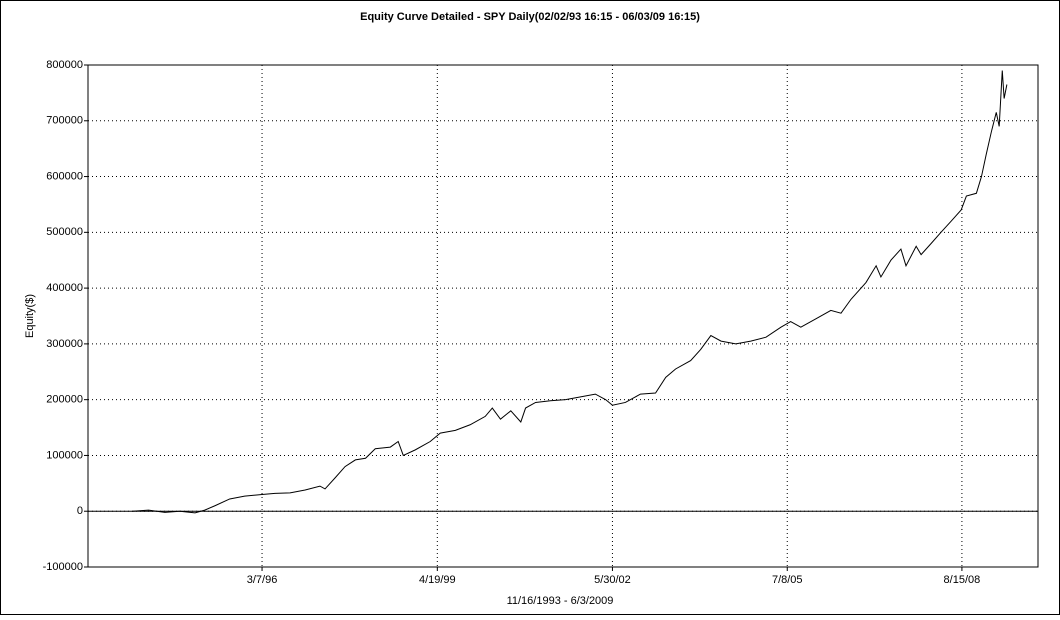 The height and width of the screenshot is (620, 1060). Describe the element at coordinates (437, 580) in the screenshot. I see `x-tick-label: 4/19/99` at that location.